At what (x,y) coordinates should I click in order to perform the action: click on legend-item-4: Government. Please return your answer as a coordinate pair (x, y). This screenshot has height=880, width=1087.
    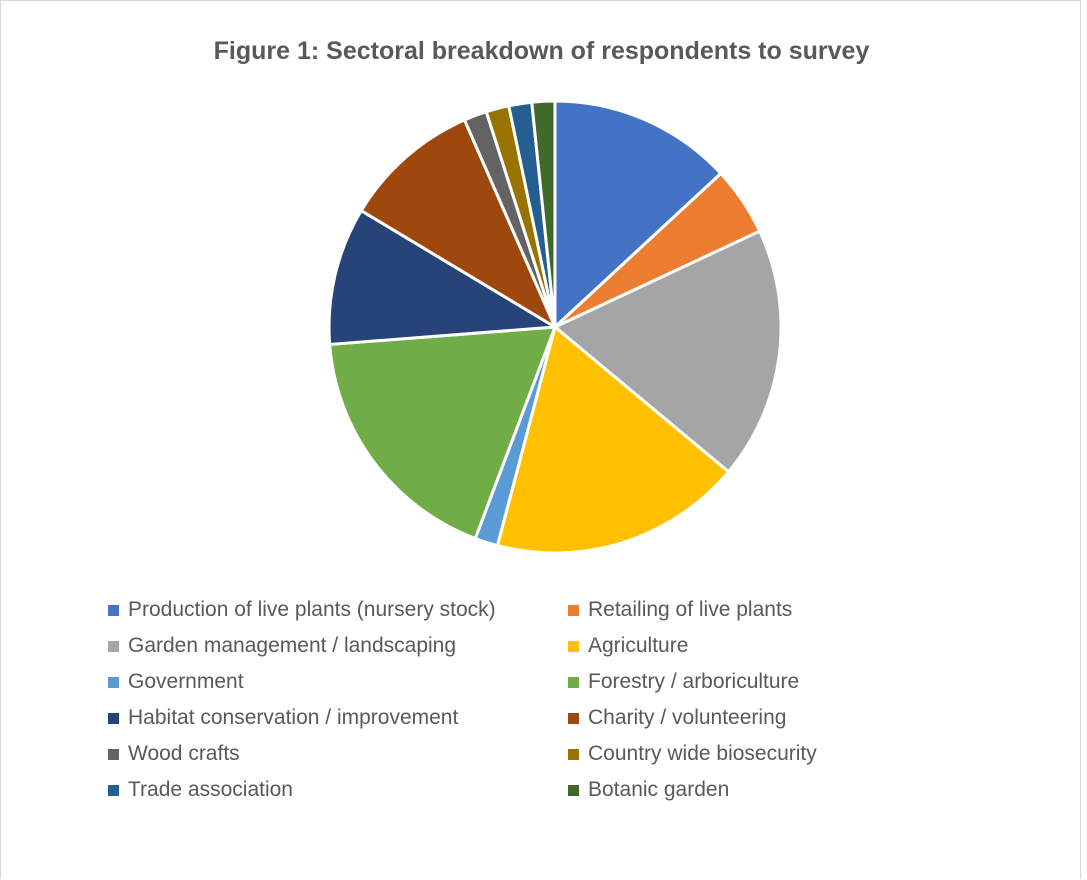
    Looking at the image, I should click on (176, 682).